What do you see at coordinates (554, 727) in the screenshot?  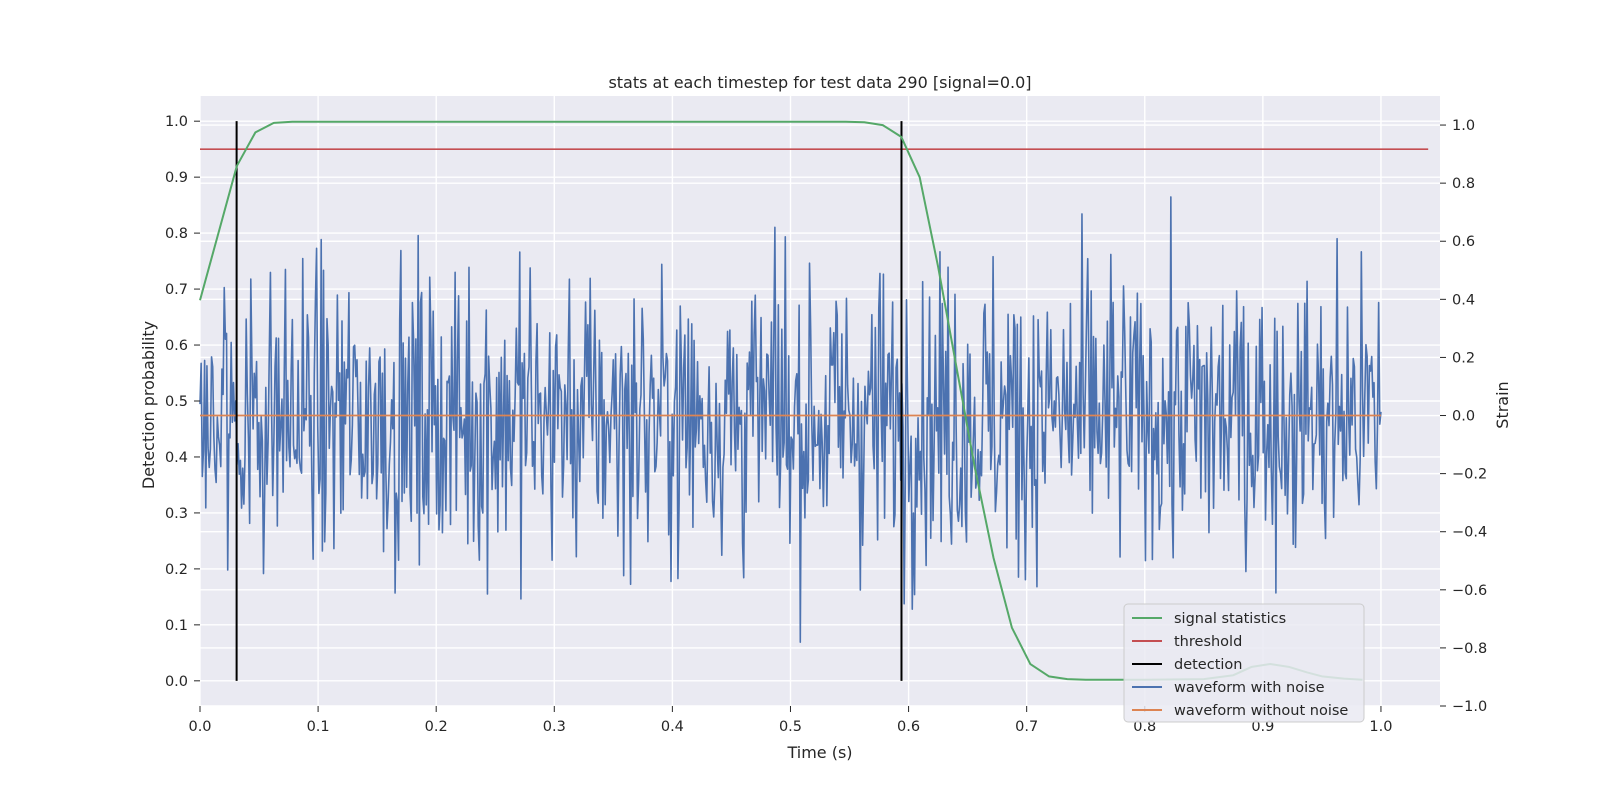 I see `x-tick-label: 0.3` at bounding box center [554, 727].